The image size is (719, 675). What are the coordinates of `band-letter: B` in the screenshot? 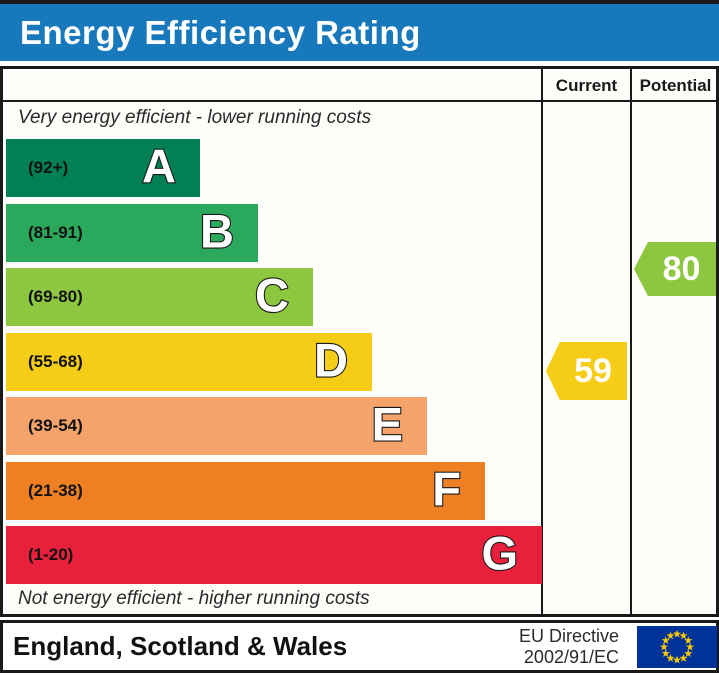 It's located at (217, 231).